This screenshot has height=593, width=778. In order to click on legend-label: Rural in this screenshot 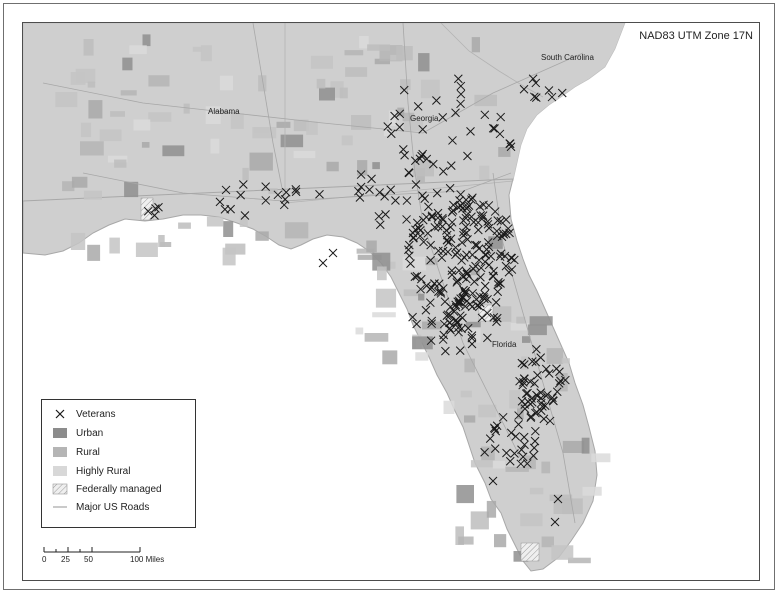, I will do `click(88, 452)`.